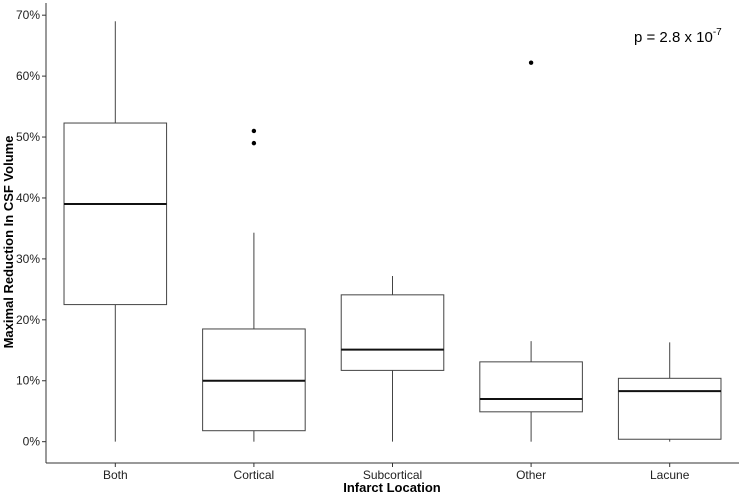 The width and height of the screenshot is (743, 500). What do you see at coordinates (531, 475) in the screenshot?
I see `x-tick-label-other: Other` at bounding box center [531, 475].